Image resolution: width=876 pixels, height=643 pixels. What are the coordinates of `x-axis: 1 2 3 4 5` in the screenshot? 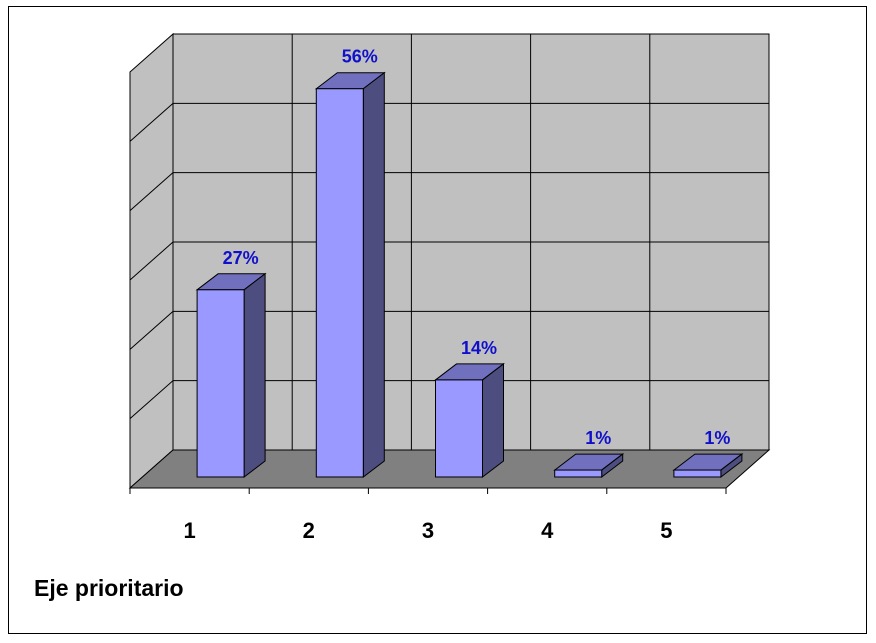 It's located at (428, 515).